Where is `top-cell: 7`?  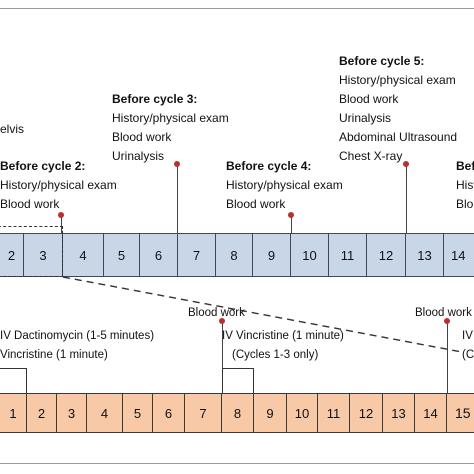 top-cell: 7 is located at coordinates (197, 255).